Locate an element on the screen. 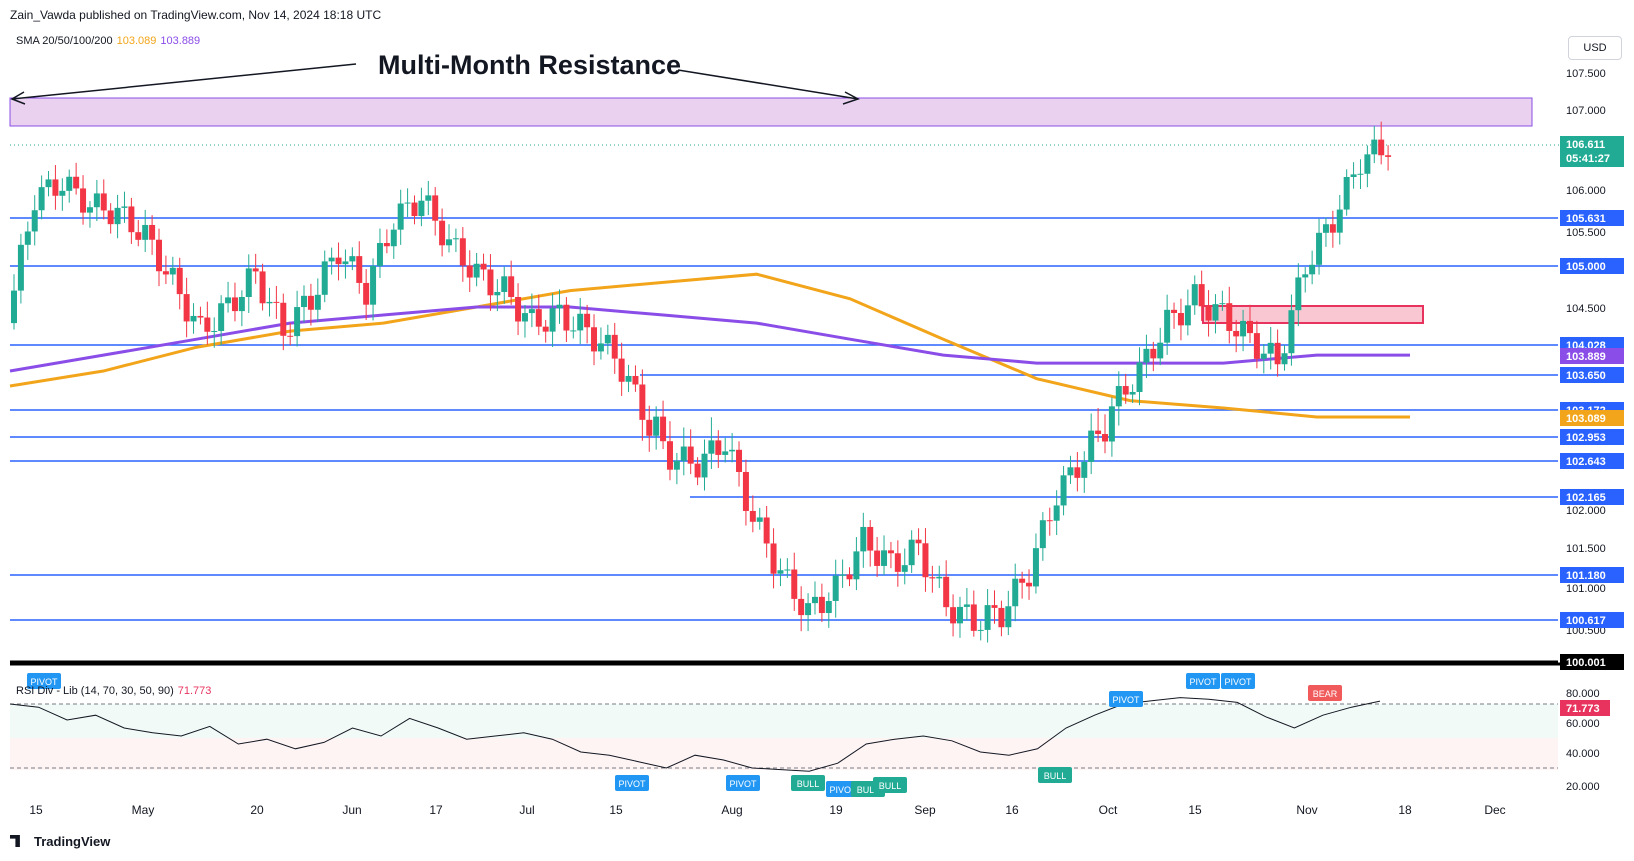 This screenshot has width=1634, height=861. sma-lines is located at coordinates (709, 345).